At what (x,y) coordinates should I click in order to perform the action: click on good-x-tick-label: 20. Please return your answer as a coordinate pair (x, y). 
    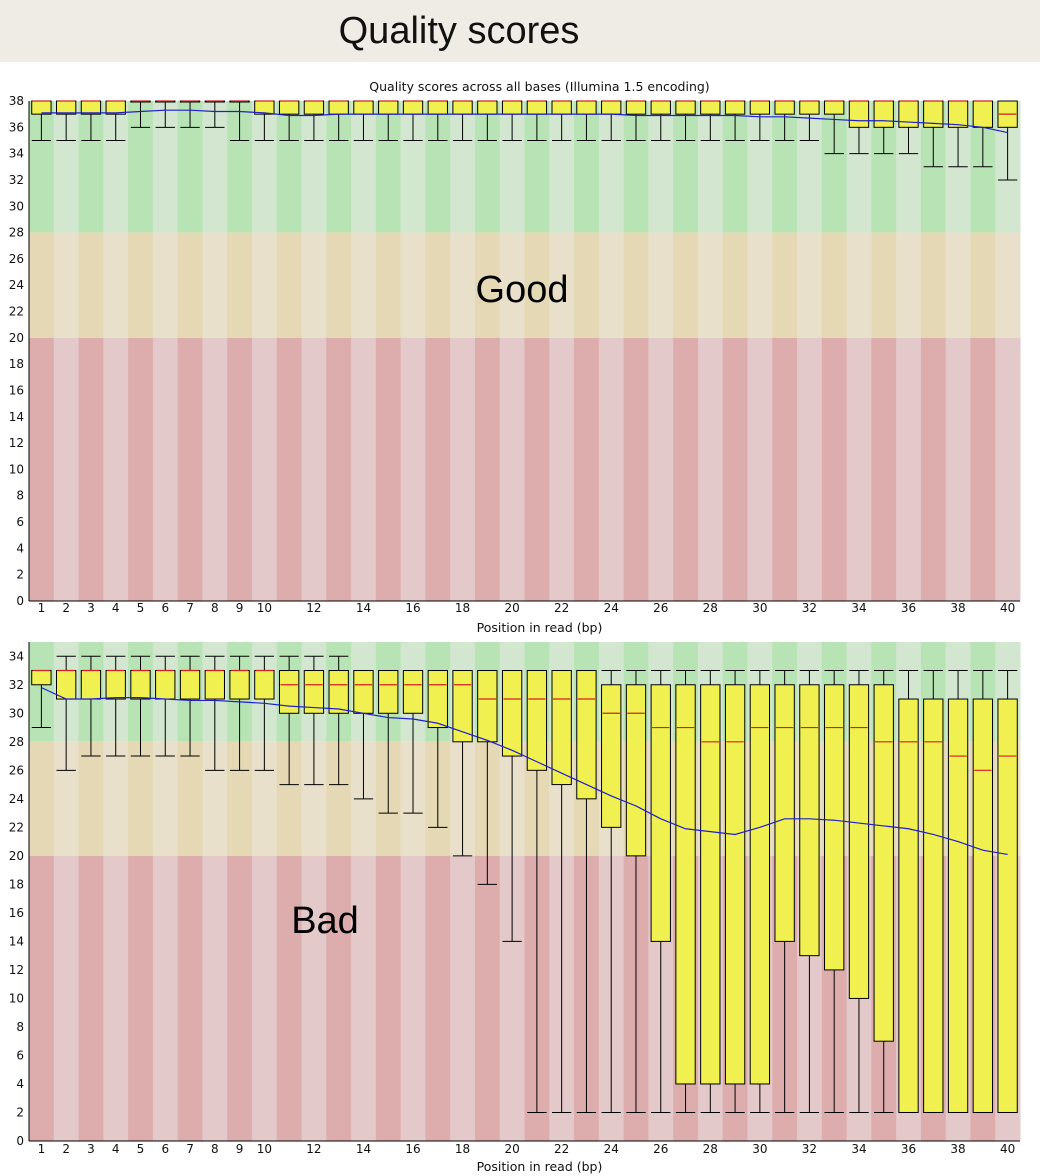
    Looking at the image, I should click on (511, 608).